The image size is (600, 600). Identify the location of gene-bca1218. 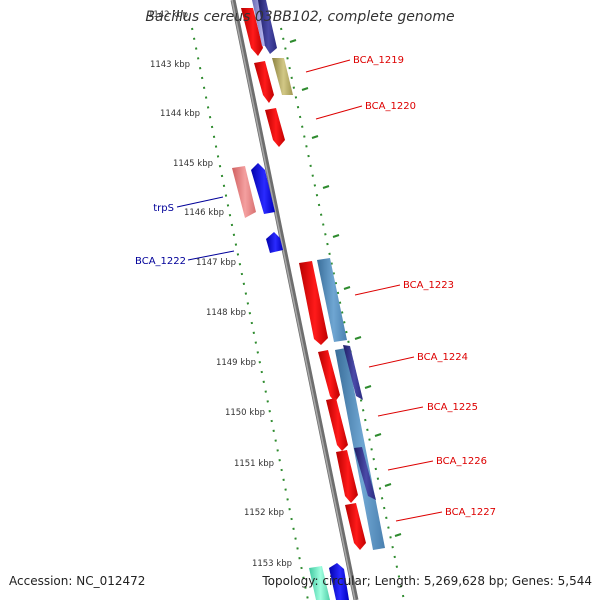
(252, 32).